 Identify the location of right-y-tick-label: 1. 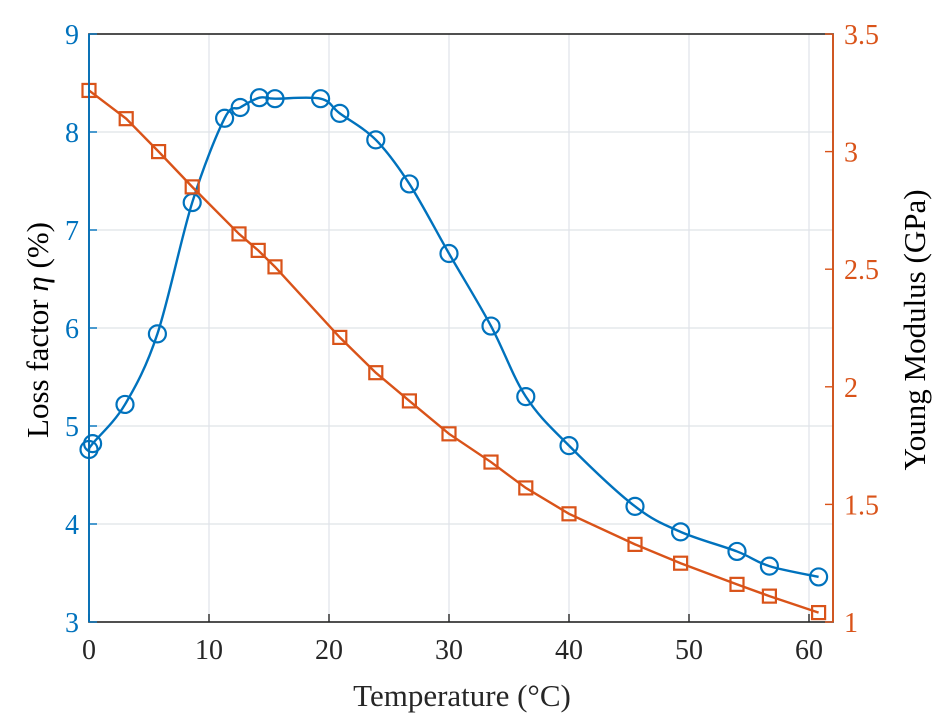
(851, 623).